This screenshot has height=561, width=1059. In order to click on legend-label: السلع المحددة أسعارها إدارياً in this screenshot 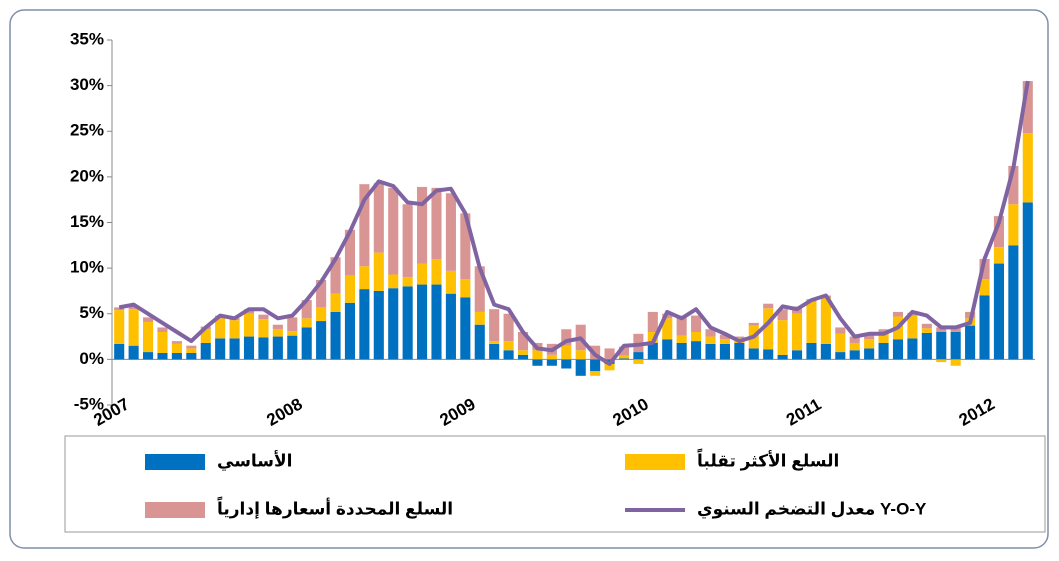, I will do `click(335, 508)`.